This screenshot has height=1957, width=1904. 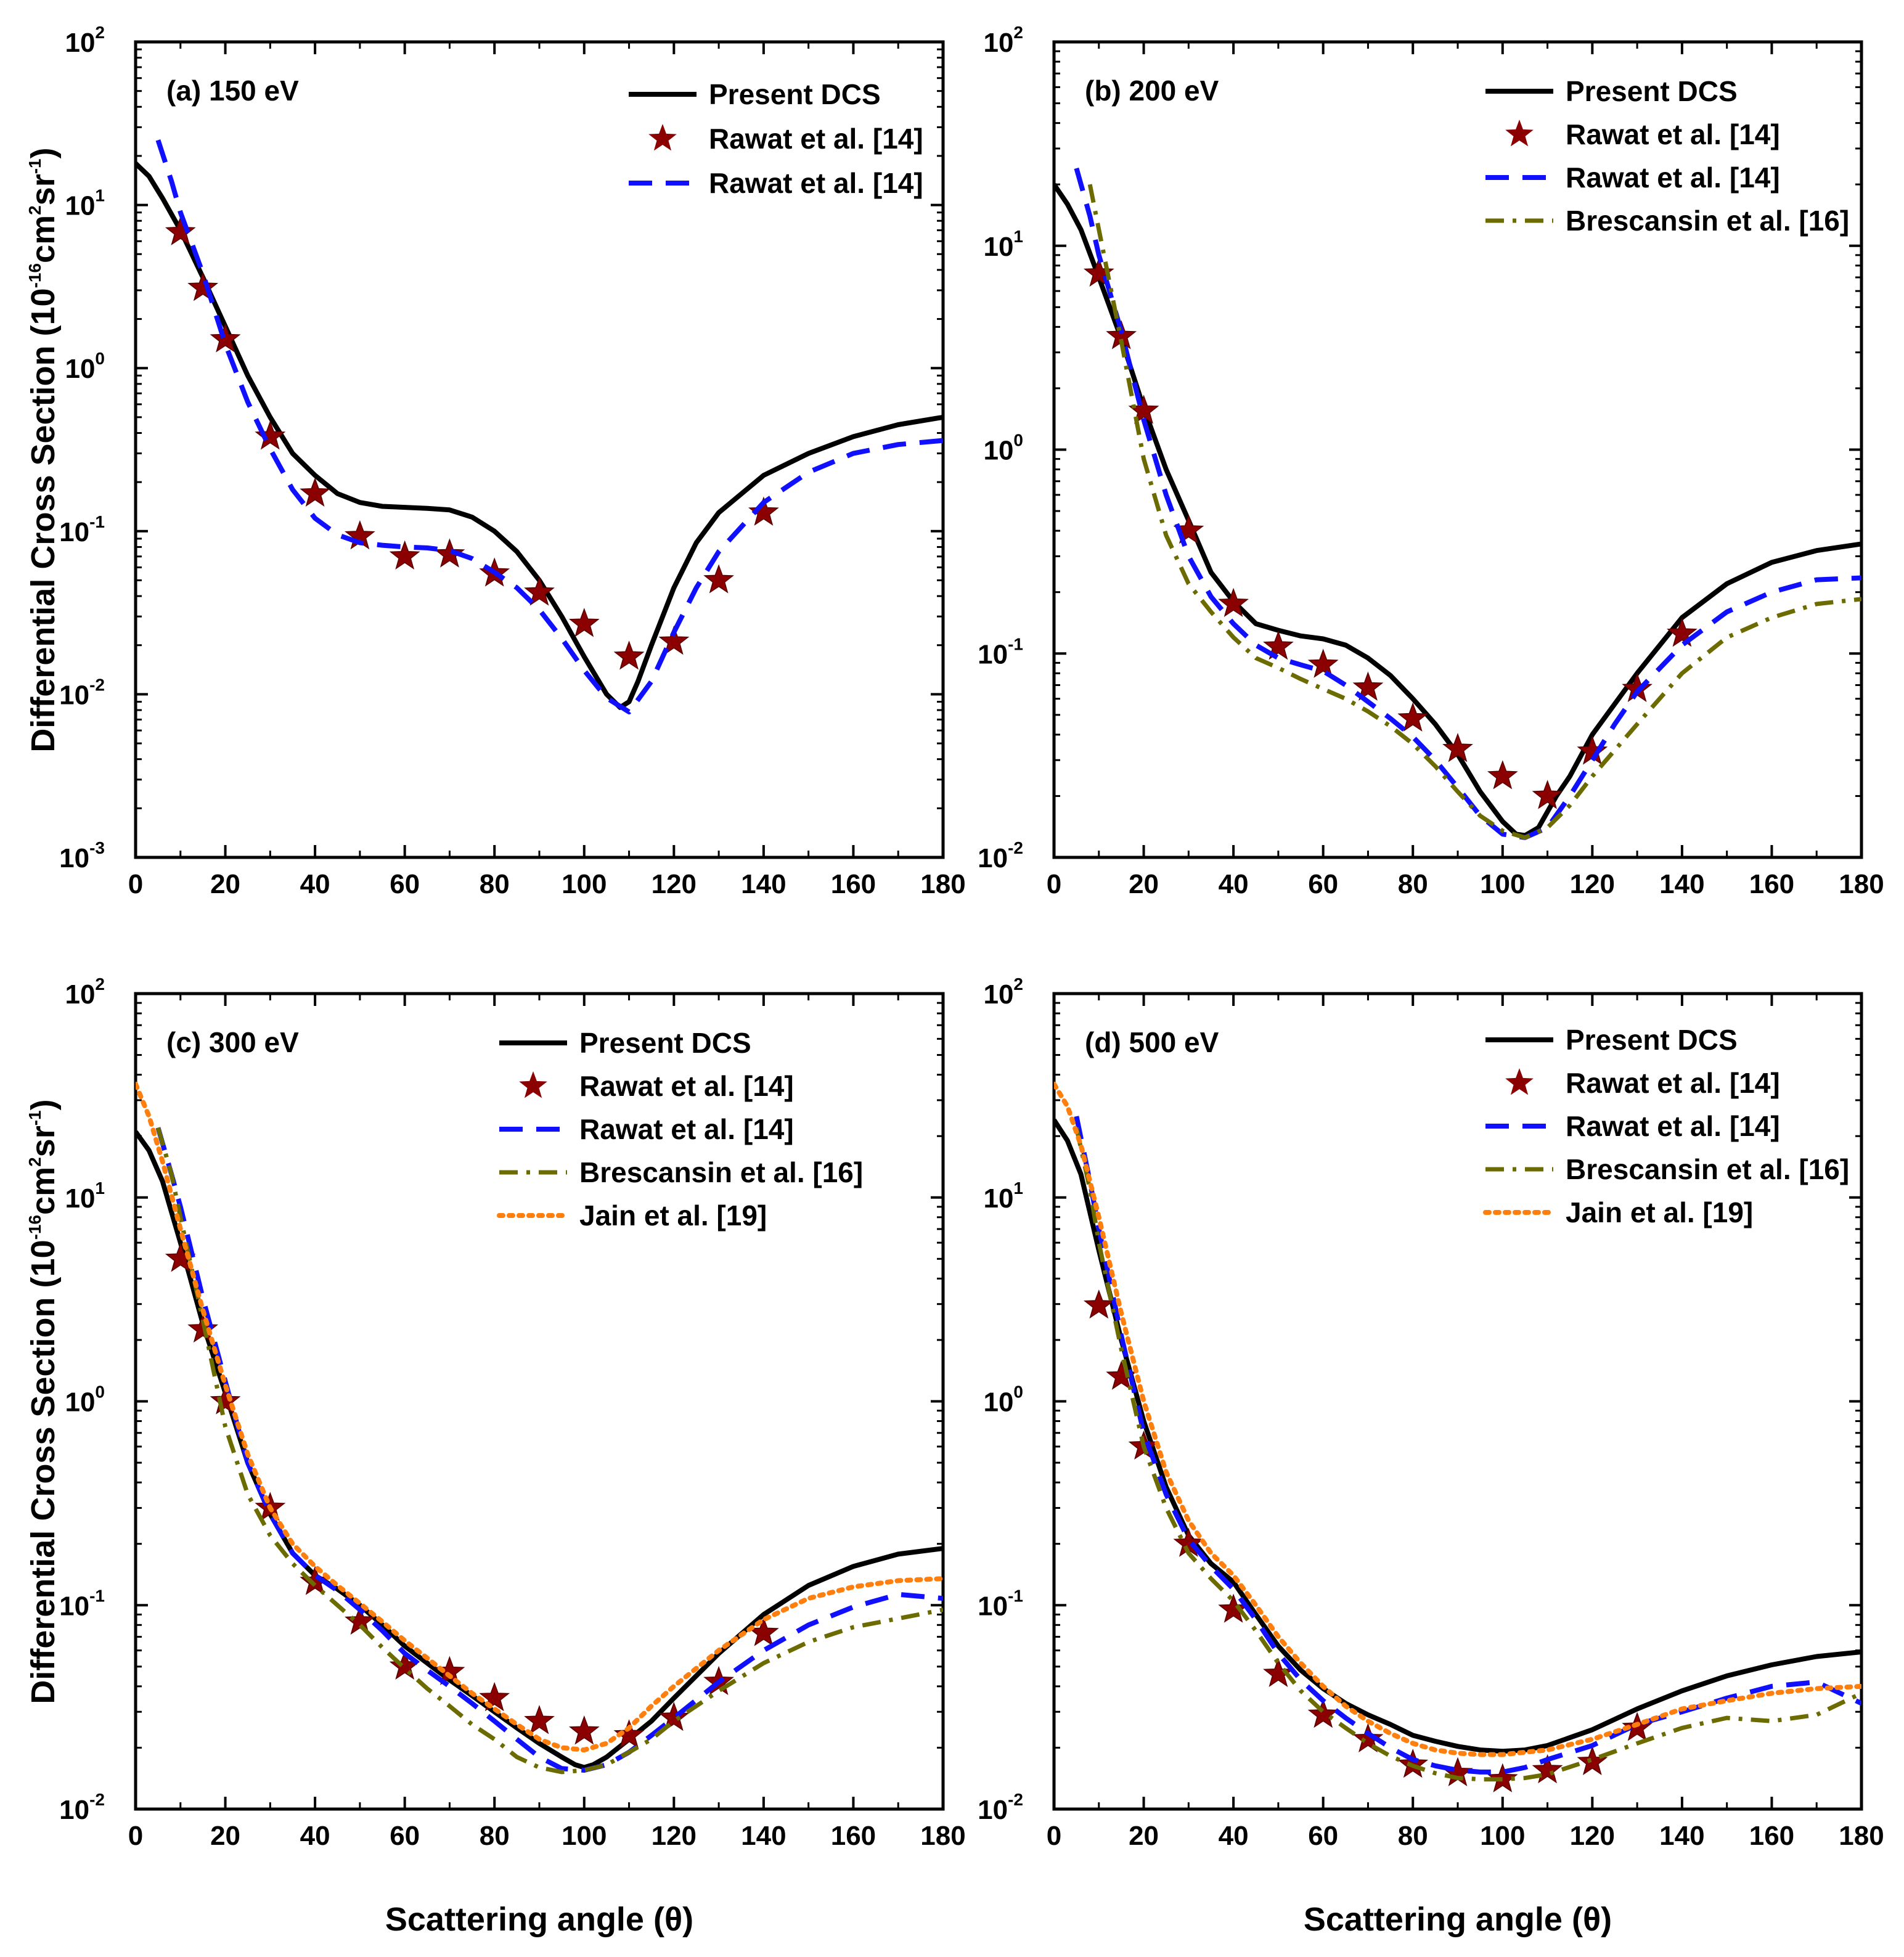 I want to click on y-tick-label: 10⁻³, so click(x=82, y=855).